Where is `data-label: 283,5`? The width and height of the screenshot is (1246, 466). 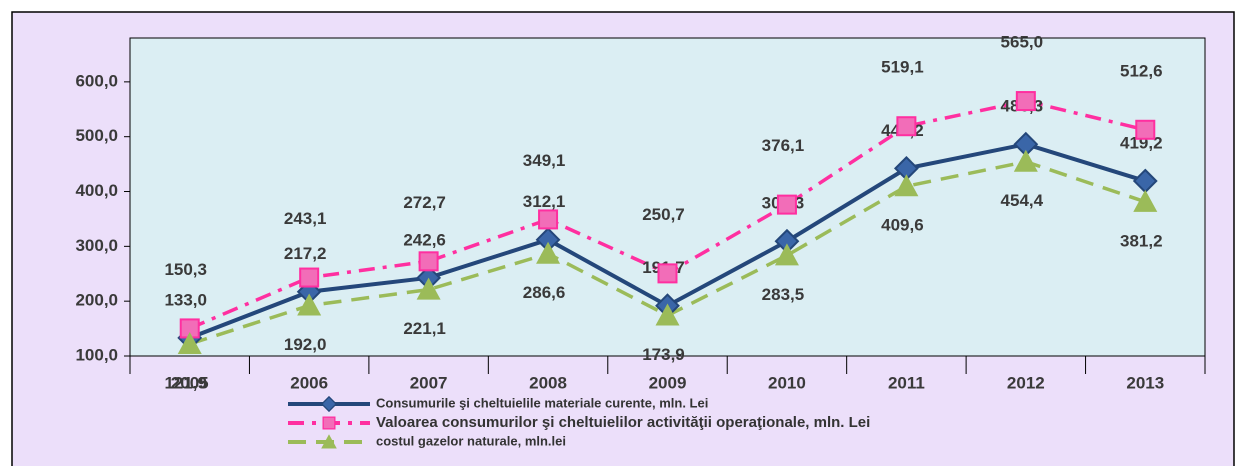
data-label: 283,5 is located at coordinates (783, 294).